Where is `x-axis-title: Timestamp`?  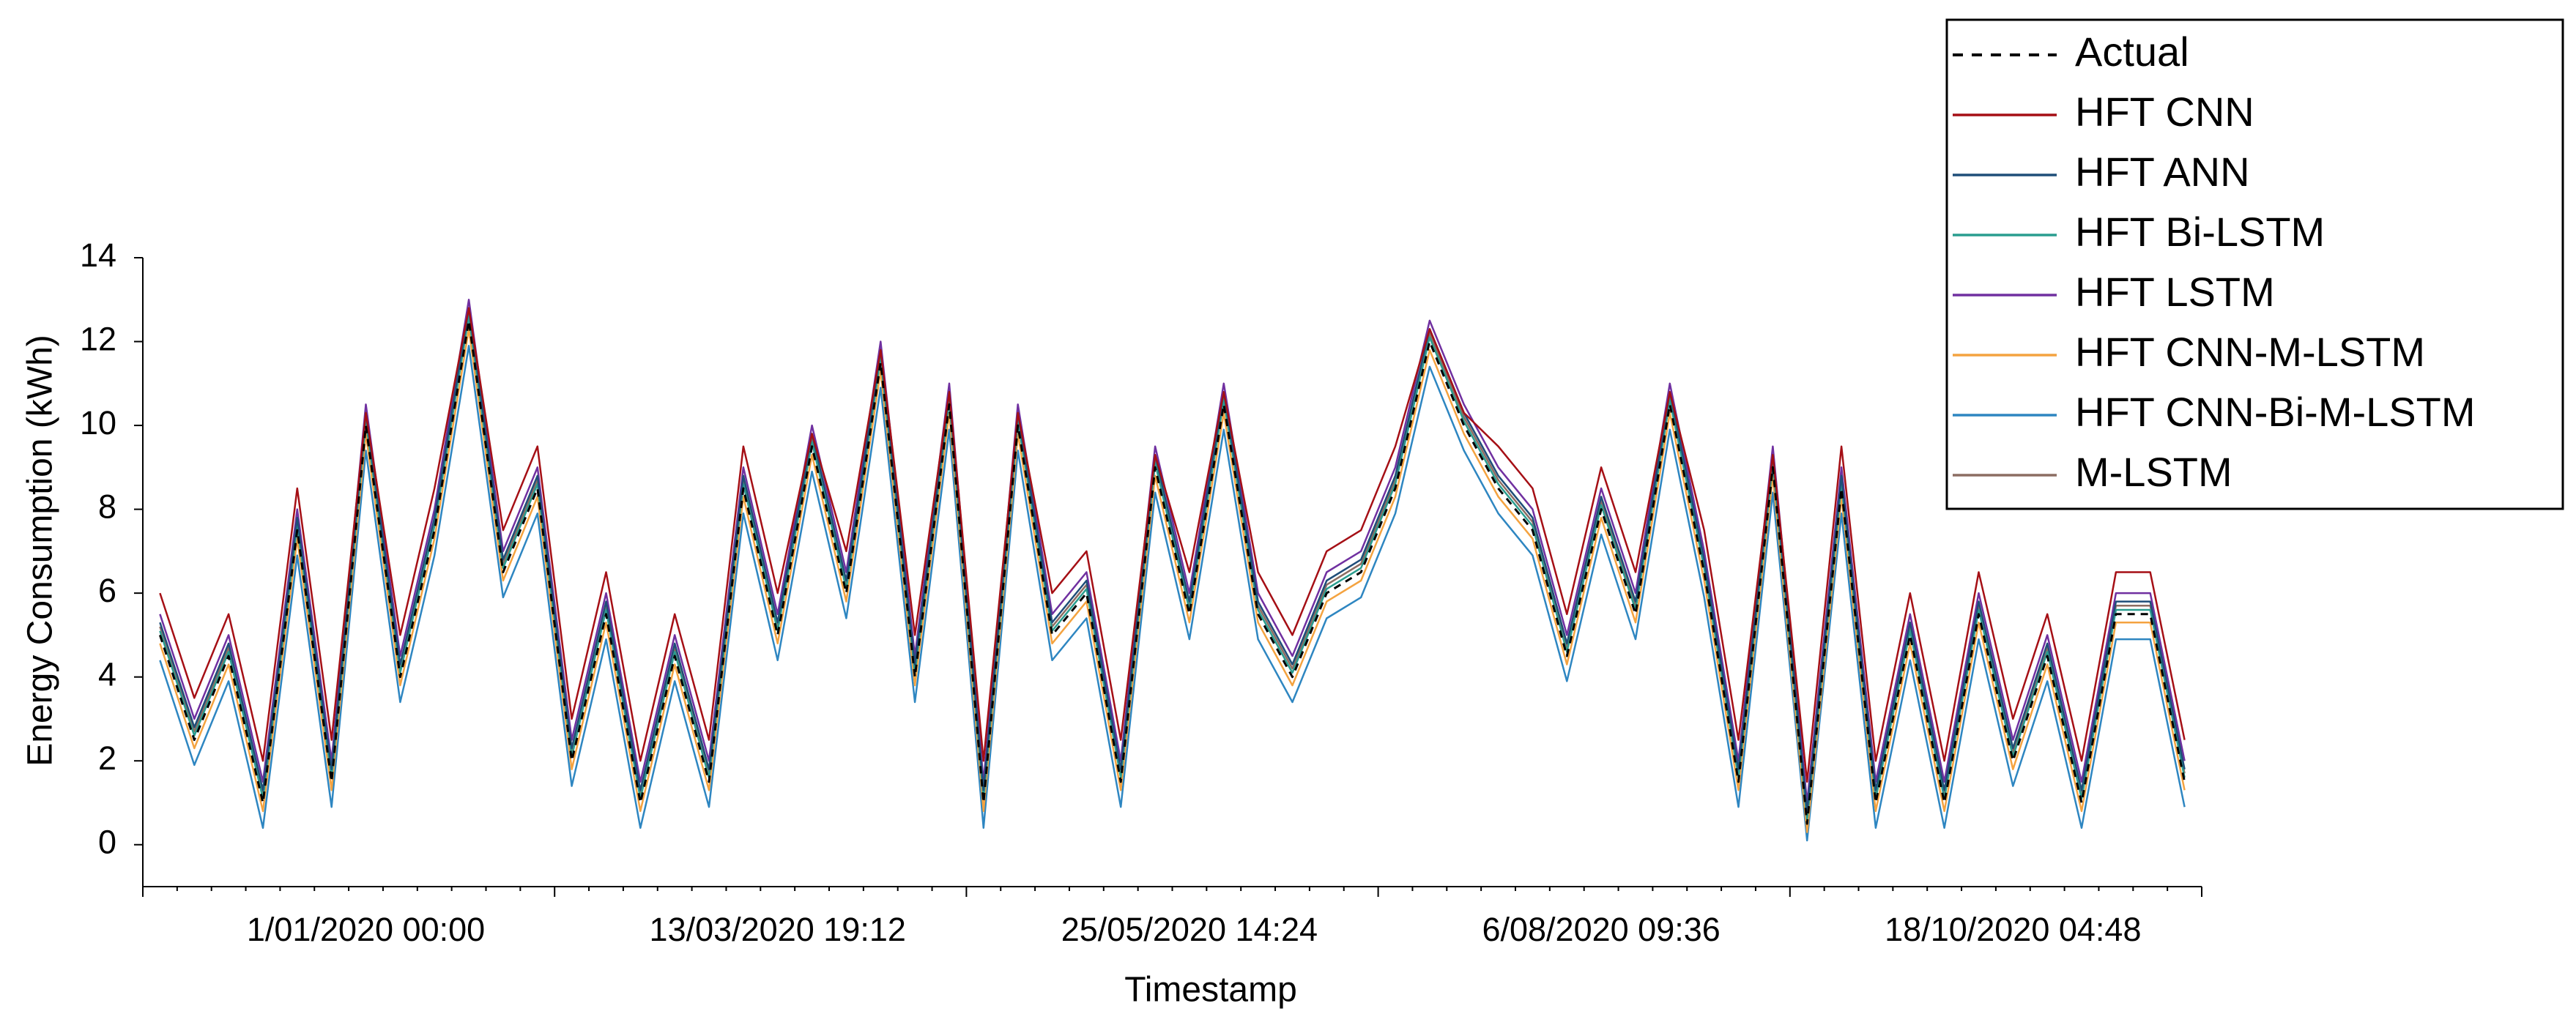
x-axis-title: Timestamp is located at coordinates (1210, 990).